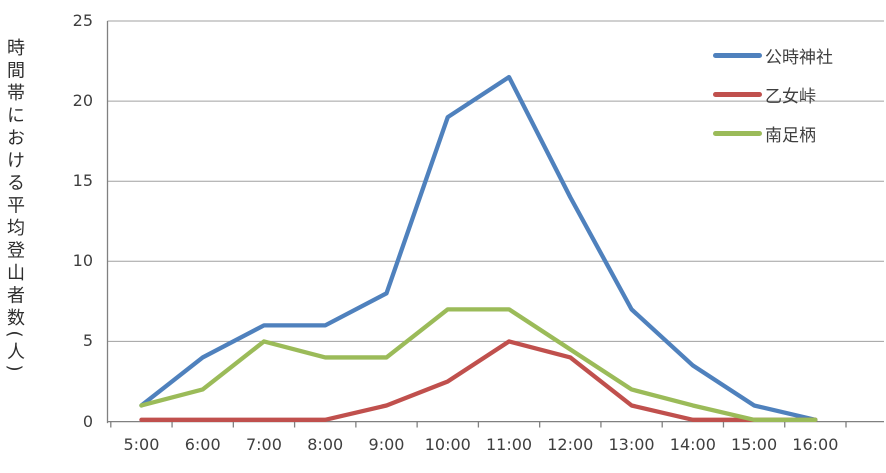 This screenshot has width=886, height=473. What do you see at coordinates (790, 136) in the screenshot?
I see `legend-label: 南足柄` at bounding box center [790, 136].